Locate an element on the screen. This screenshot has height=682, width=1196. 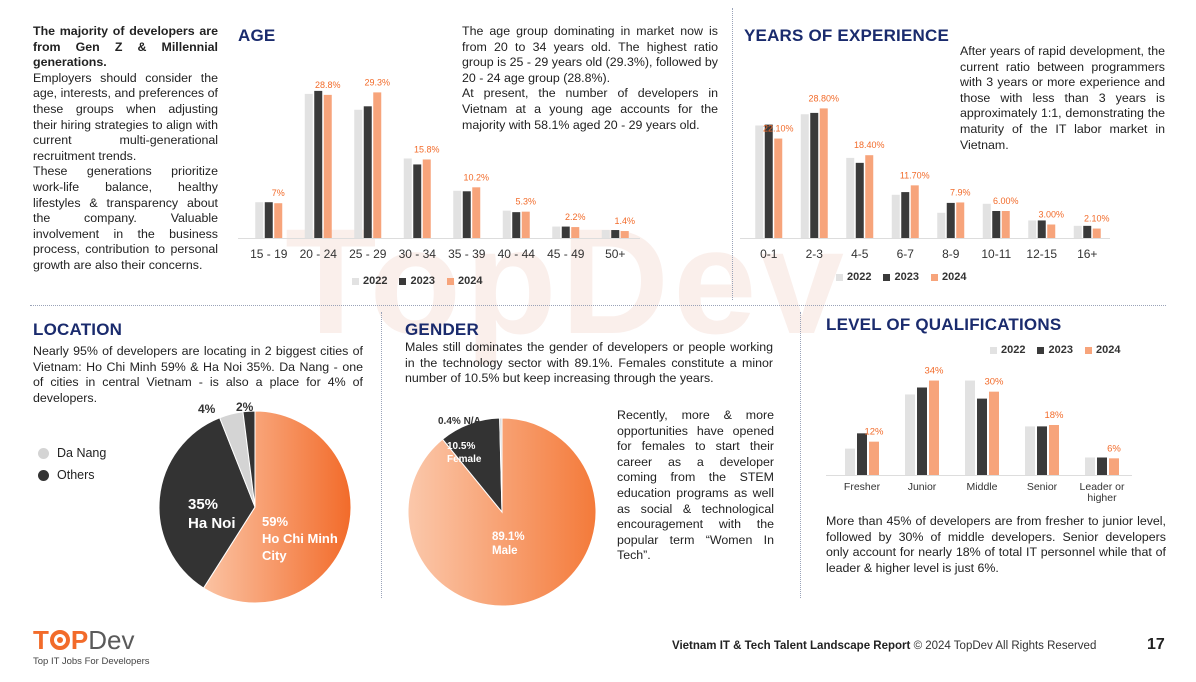
legend-item-2024: 2024 is located at coordinates (948, 277).